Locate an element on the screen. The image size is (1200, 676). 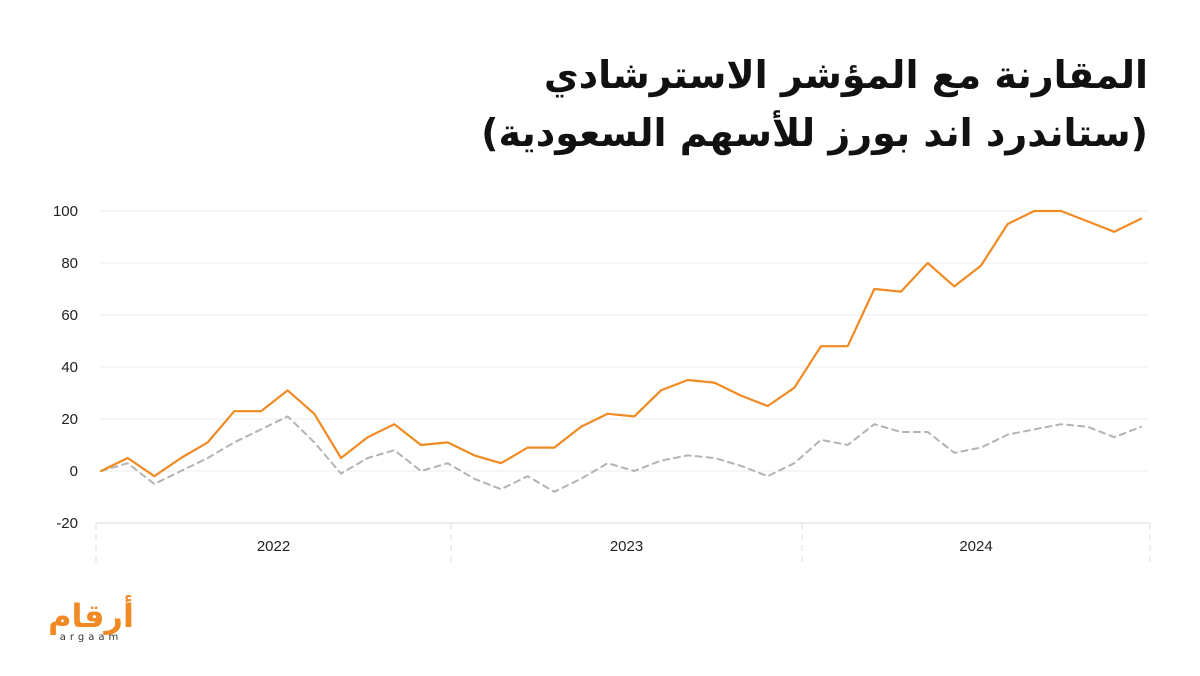
logo-latin-text: argaam is located at coordinates (91, 637).